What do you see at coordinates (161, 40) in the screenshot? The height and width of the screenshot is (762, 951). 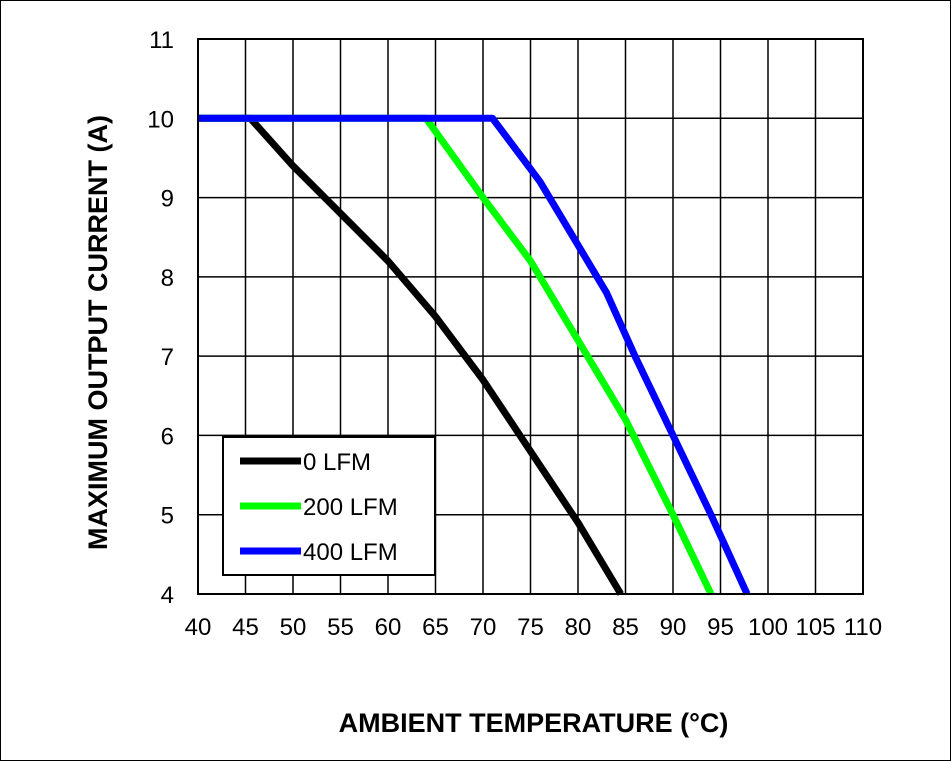 I see `y-tick-label: 11` at bounding box center [161, 40].